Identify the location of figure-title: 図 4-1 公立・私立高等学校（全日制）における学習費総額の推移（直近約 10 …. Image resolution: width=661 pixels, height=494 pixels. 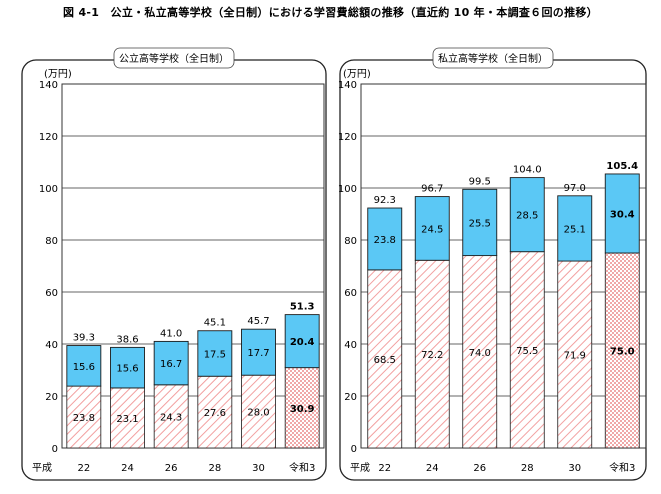
(330, 12).